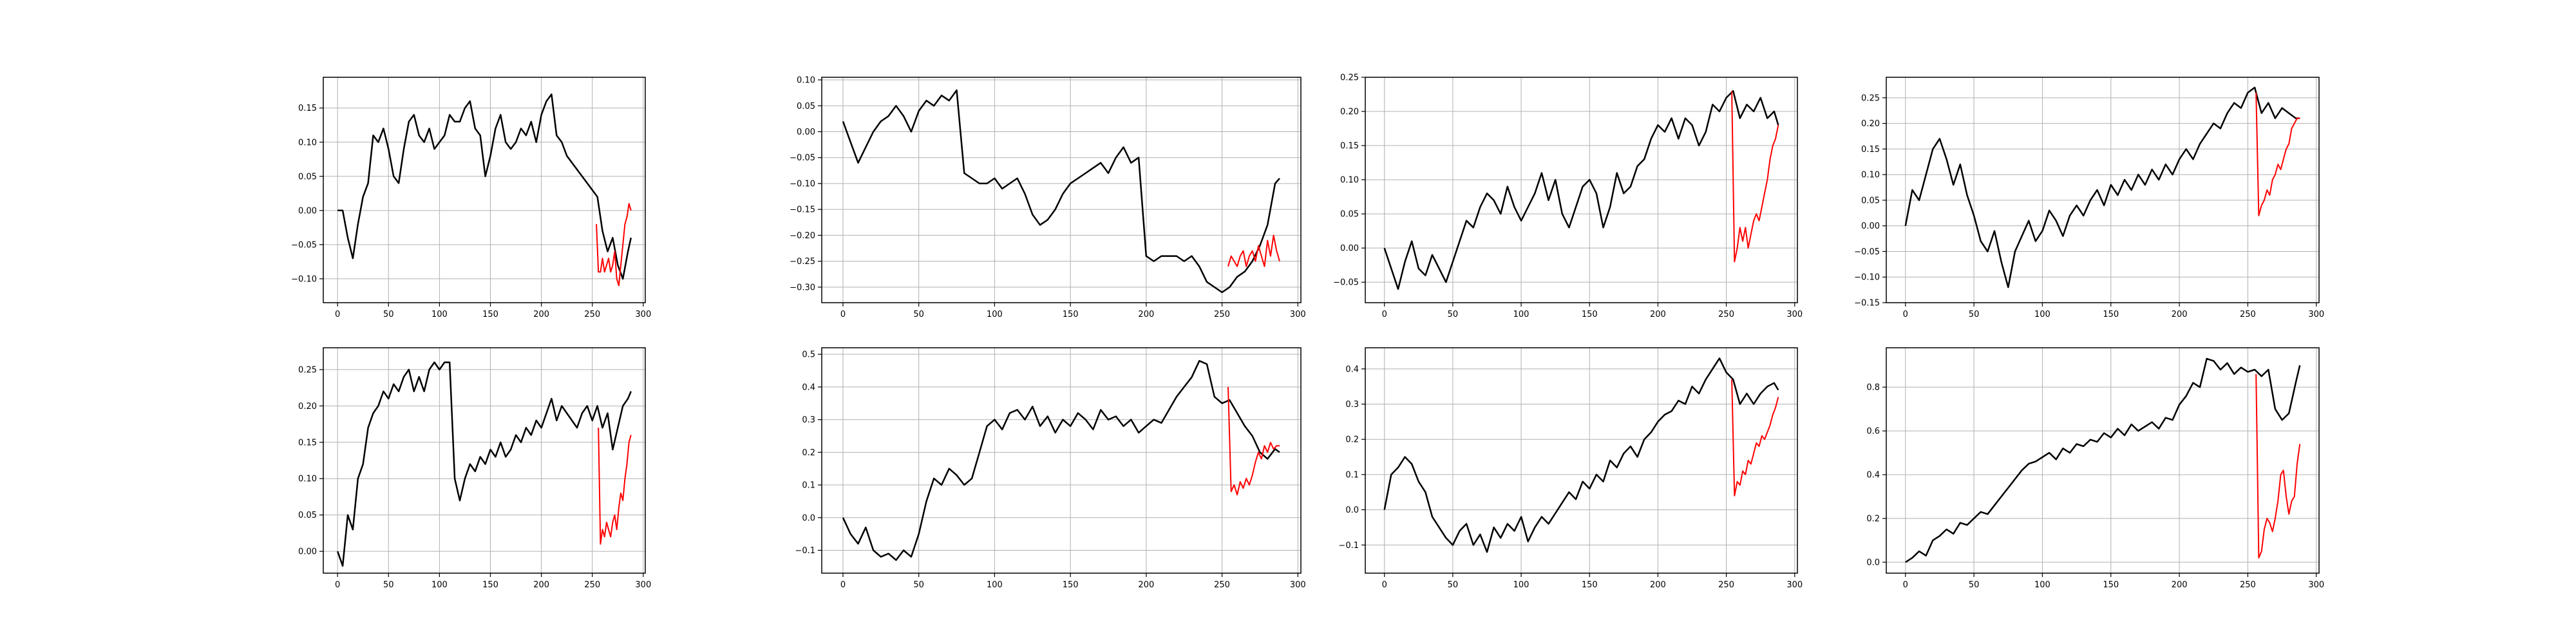  What do you see at coordinates (1873, 388) in the screenshot?
I see `y-tick-label: 0.8` at bounding box center [1873, 388].